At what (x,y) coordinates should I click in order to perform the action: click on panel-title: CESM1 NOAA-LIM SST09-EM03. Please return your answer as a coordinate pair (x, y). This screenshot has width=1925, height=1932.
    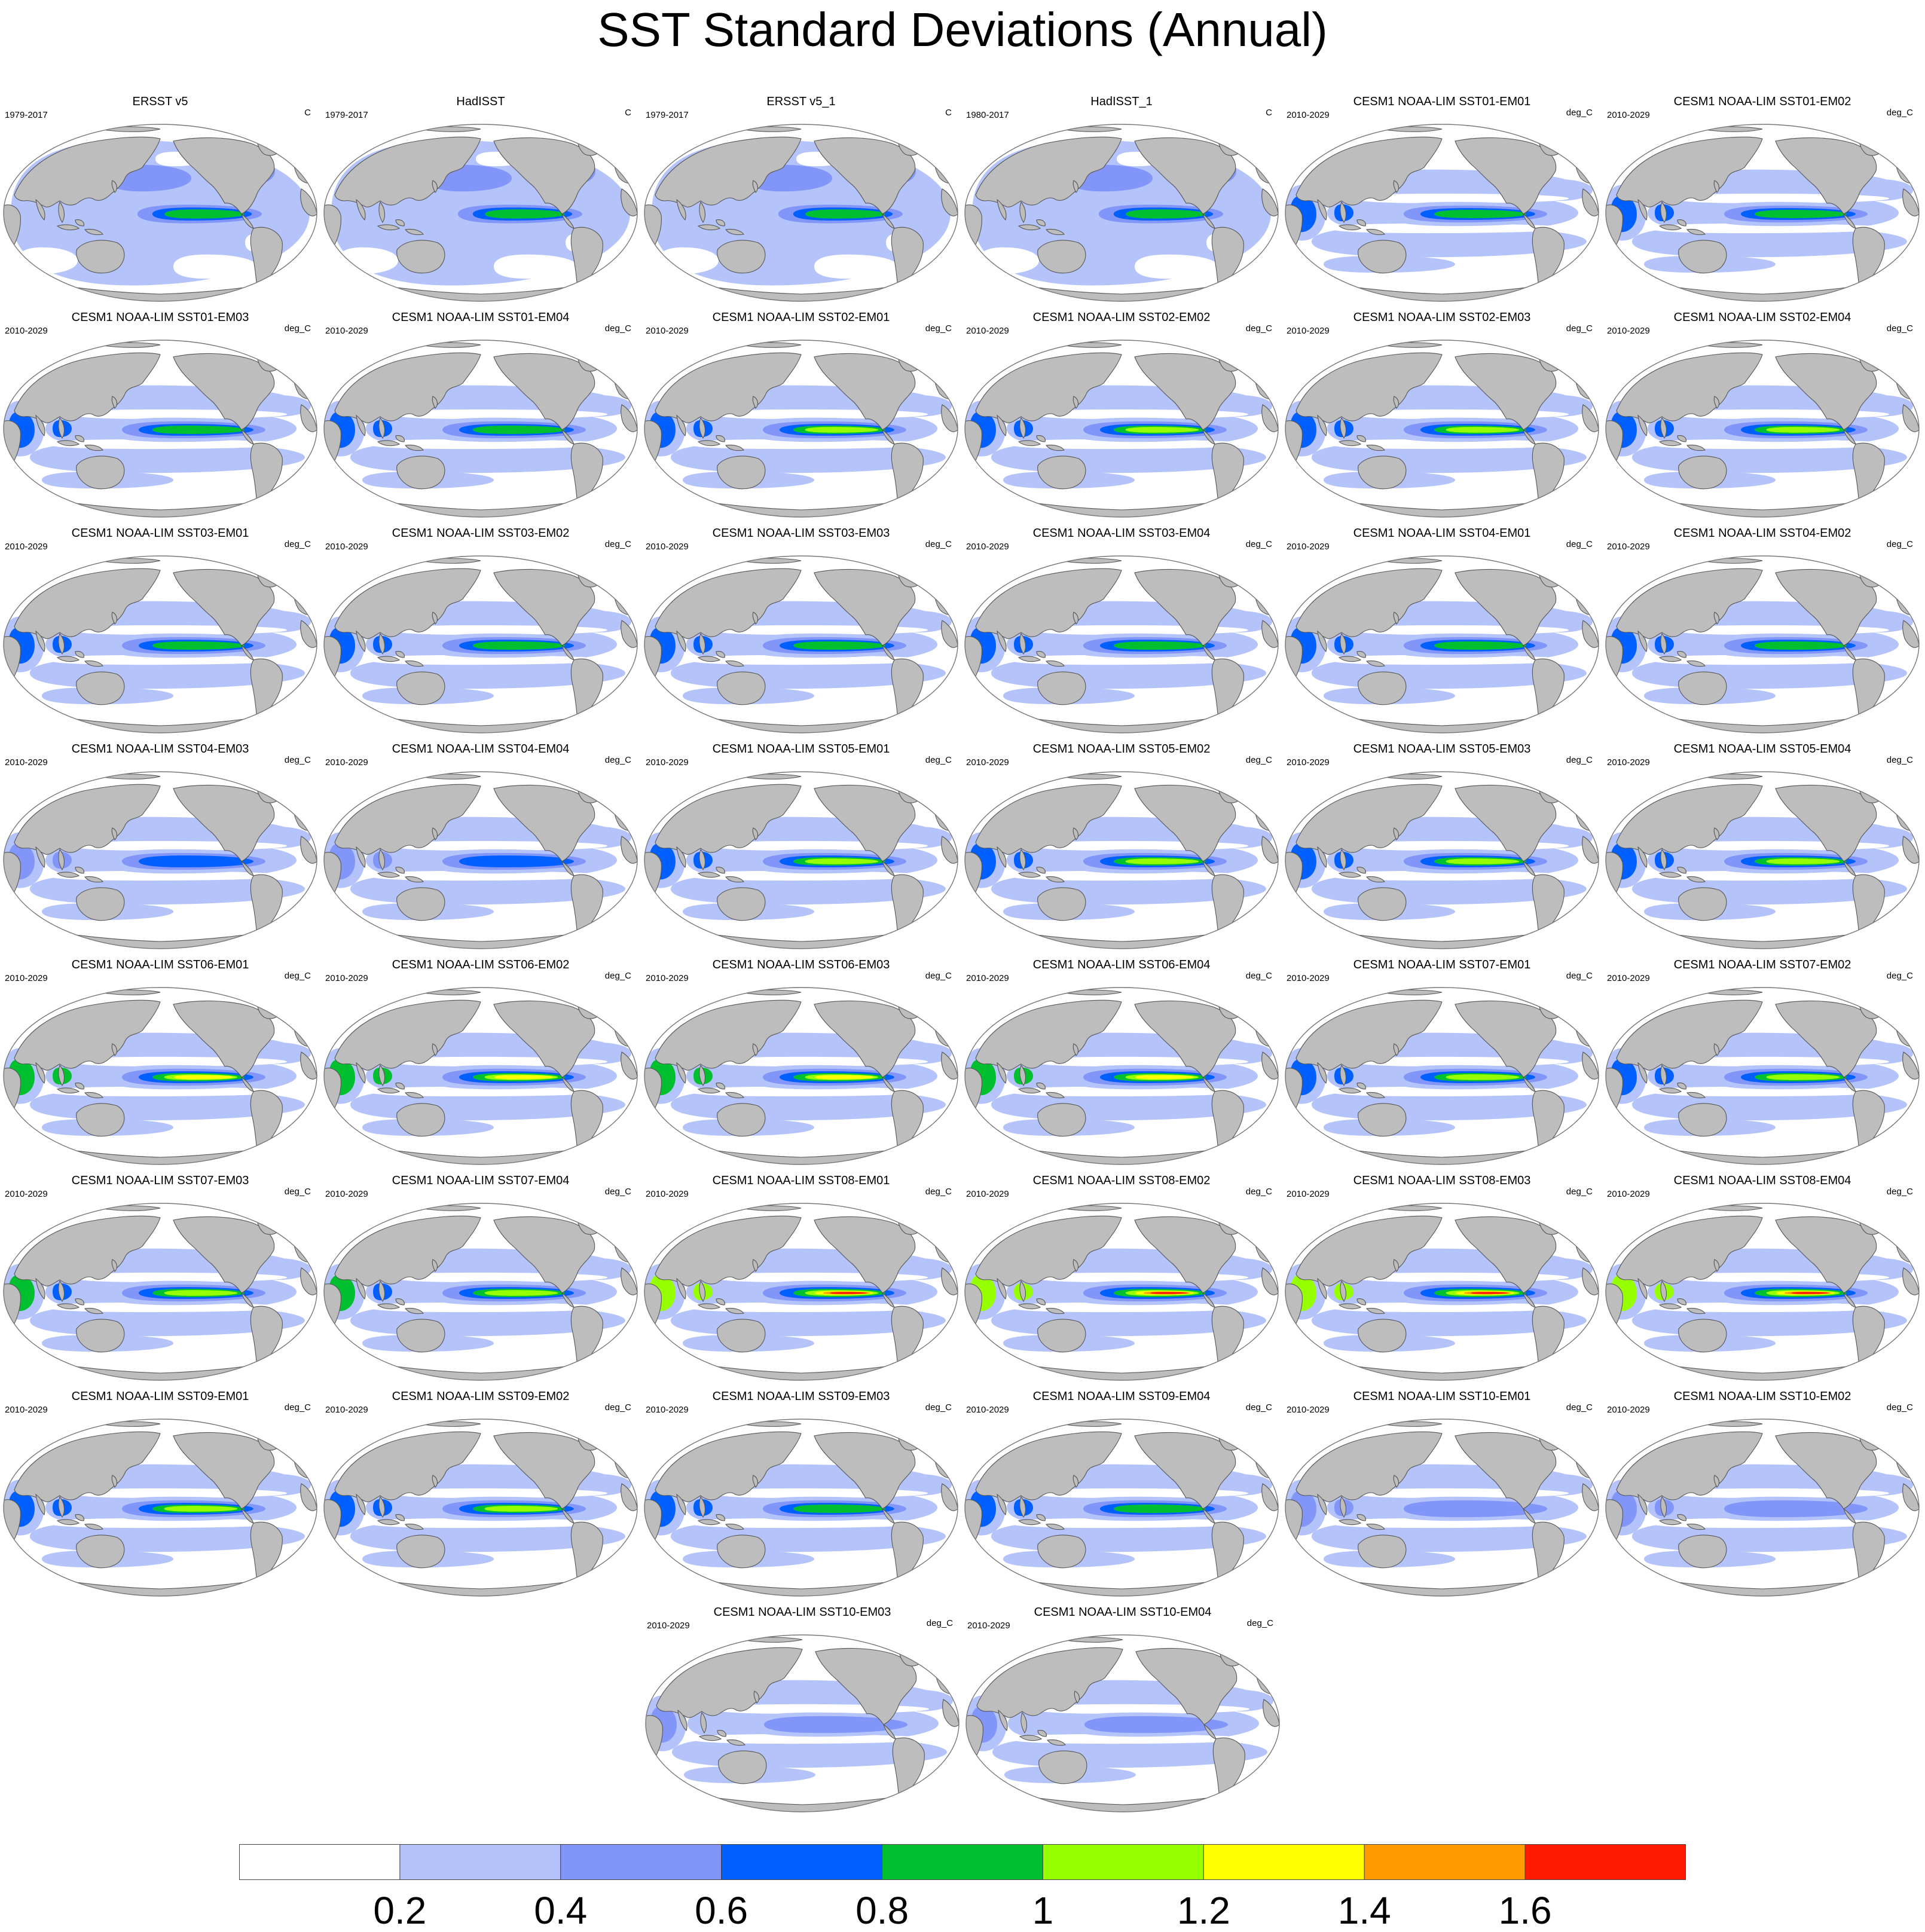
    Looking at the image, I should click on (801, 1396).